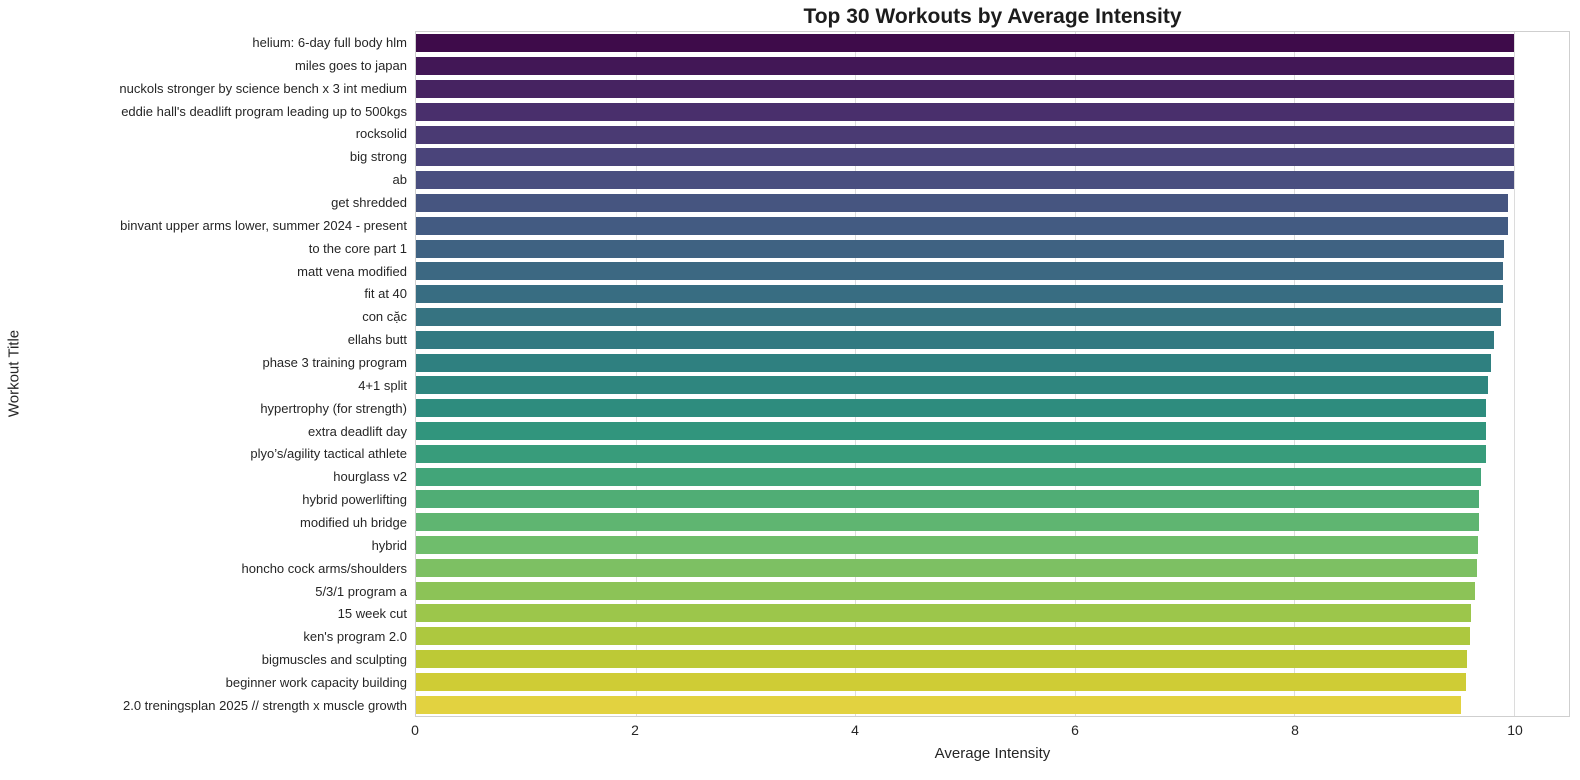  I want to click on category-label: miles goes to japan, so click(350, 65).